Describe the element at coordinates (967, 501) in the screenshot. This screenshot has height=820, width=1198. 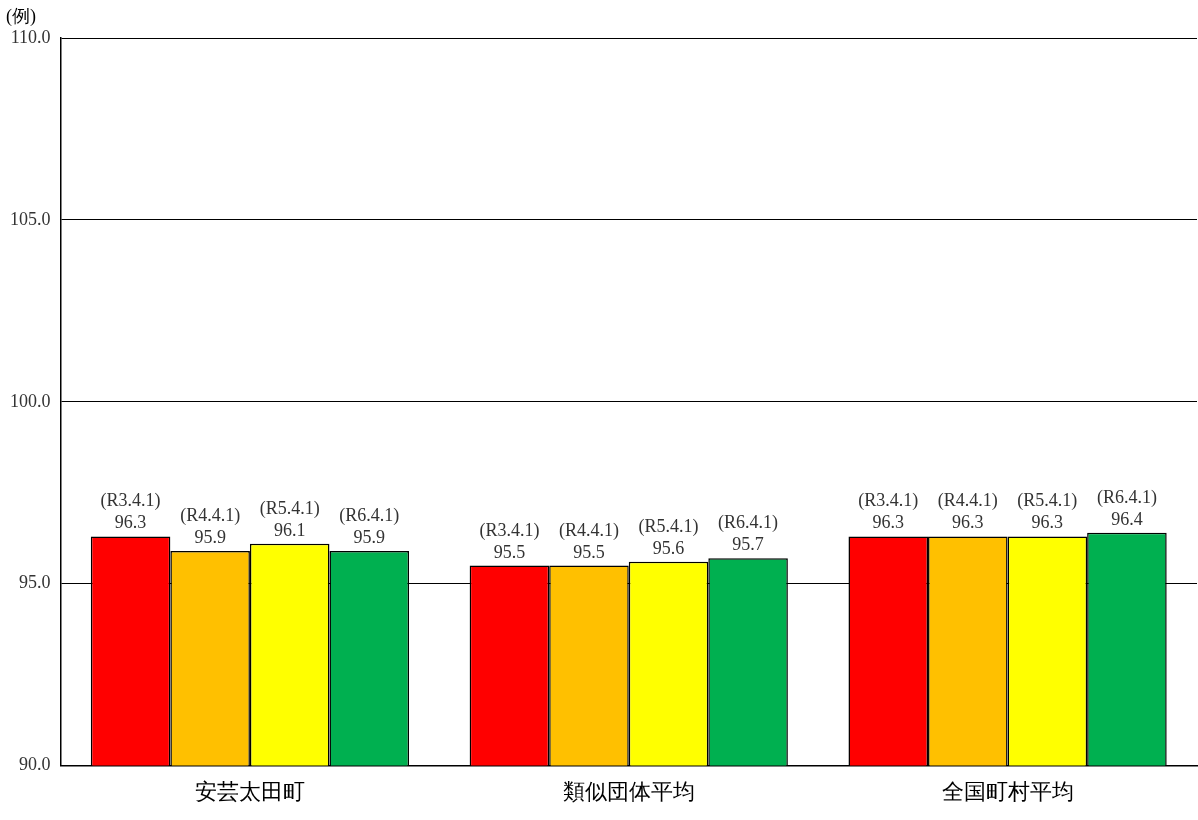
I see `series-label: (R4.4.1)` at that location.